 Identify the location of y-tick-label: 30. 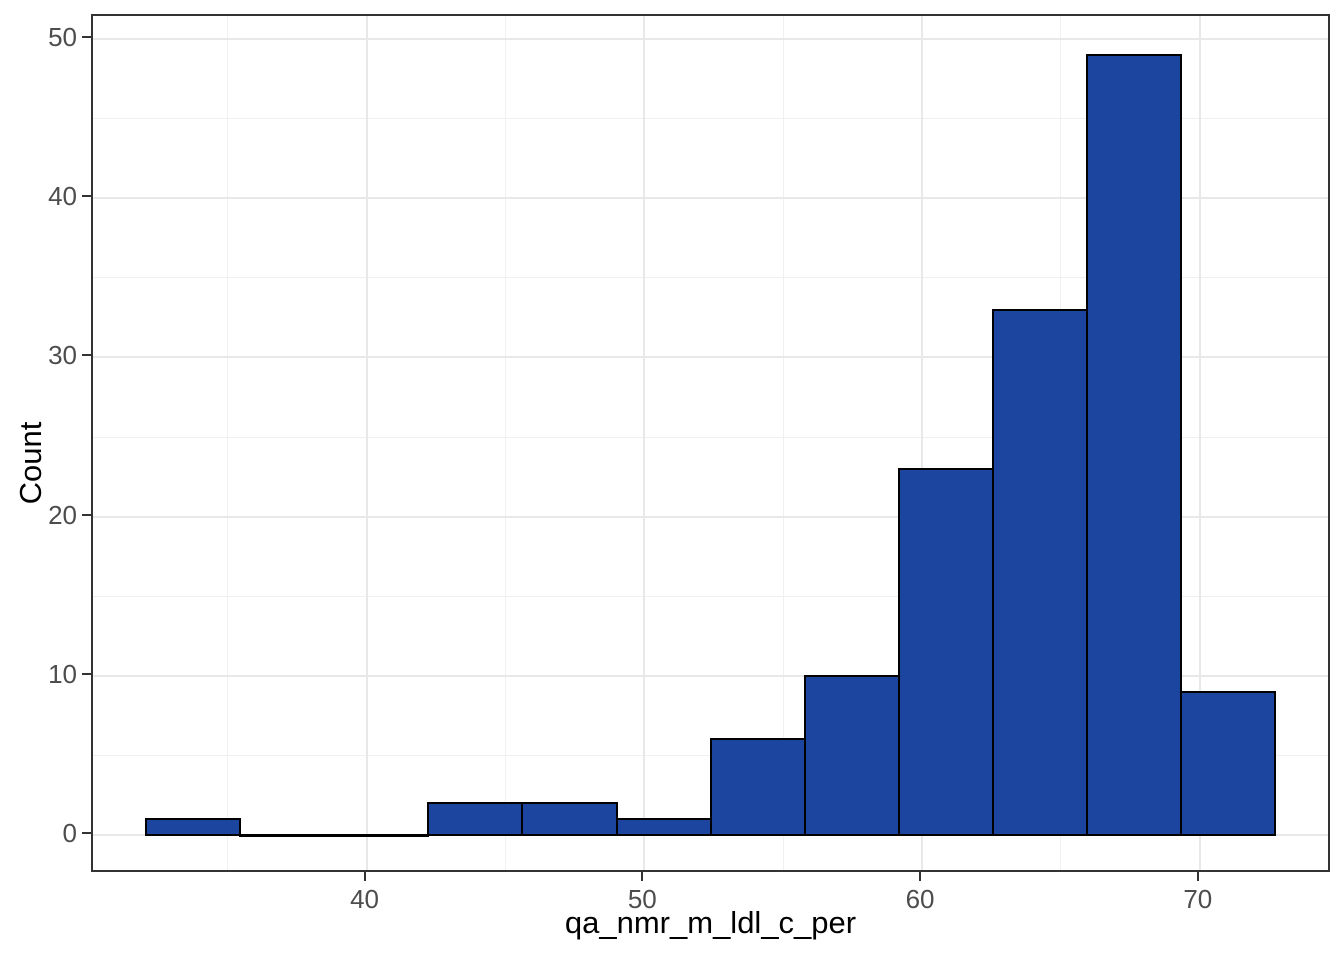
(62, 355).